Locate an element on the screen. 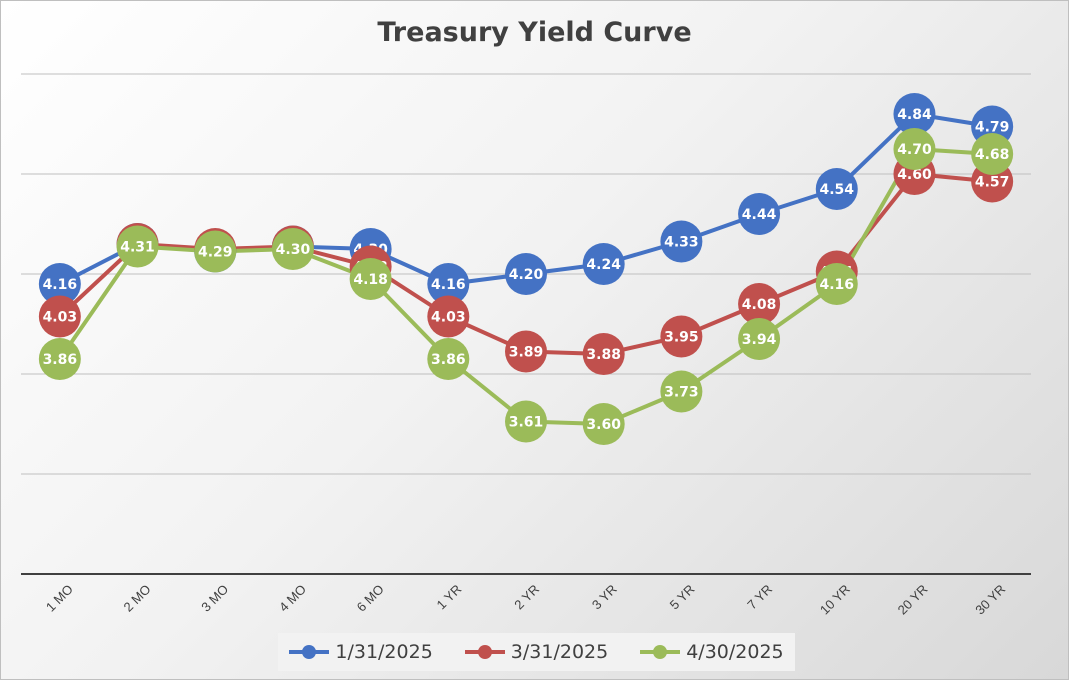  data-label: 3.95 is located at coordinates (681, 338).